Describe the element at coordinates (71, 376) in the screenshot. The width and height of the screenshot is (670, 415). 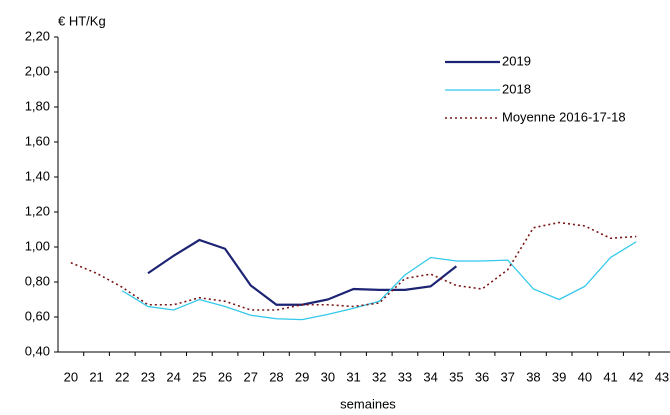
I see `x-tick-label: 20` at that location.